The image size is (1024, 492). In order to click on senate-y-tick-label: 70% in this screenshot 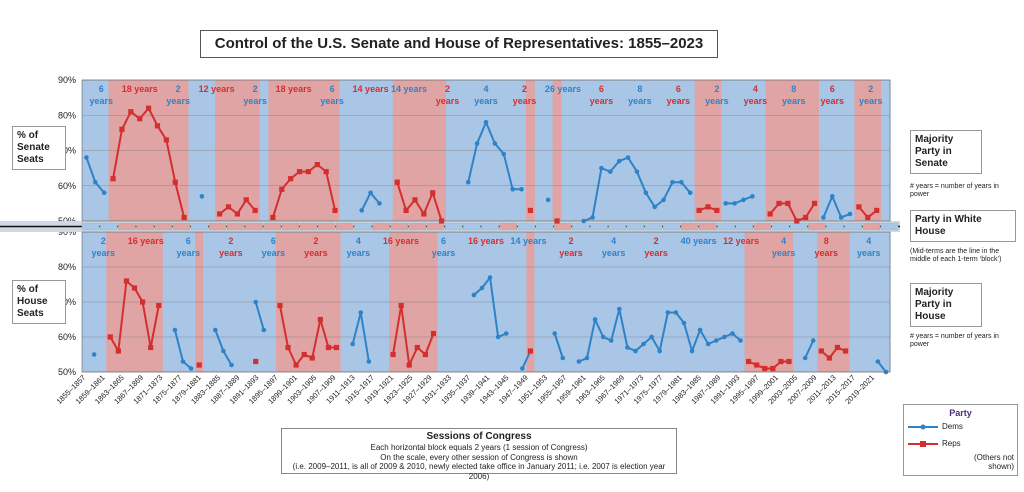, I will do `click(67, 151)`.